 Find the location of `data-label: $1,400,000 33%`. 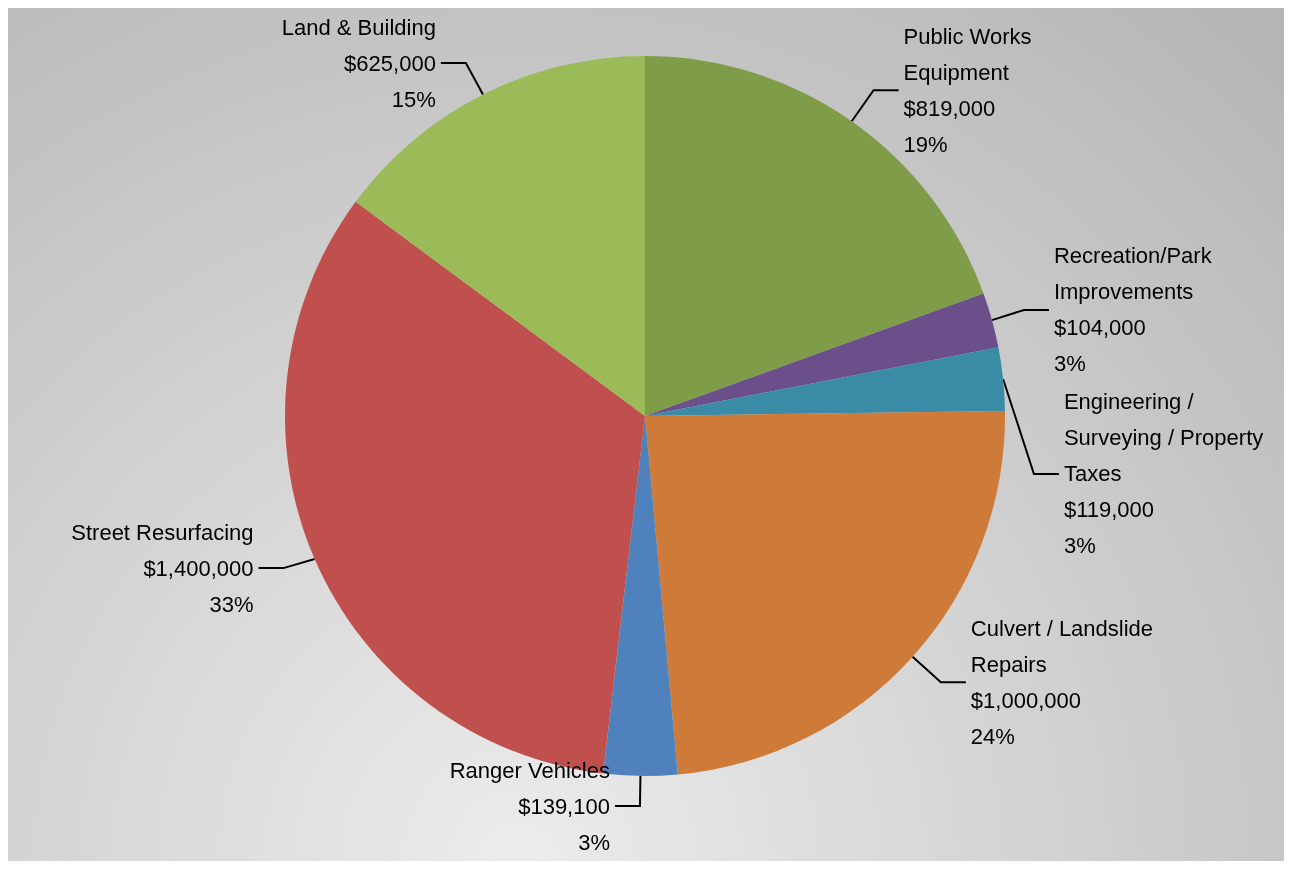

data-label: $1,400,000 33% is located at coordinates (198, 586).